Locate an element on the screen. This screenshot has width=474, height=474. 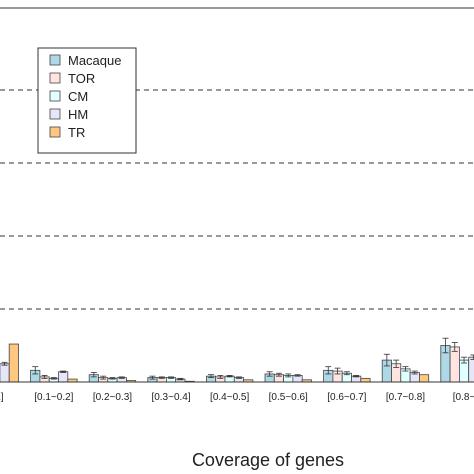
legend: Macaque TOR CM HM TR is located at coordinates (87, 100).